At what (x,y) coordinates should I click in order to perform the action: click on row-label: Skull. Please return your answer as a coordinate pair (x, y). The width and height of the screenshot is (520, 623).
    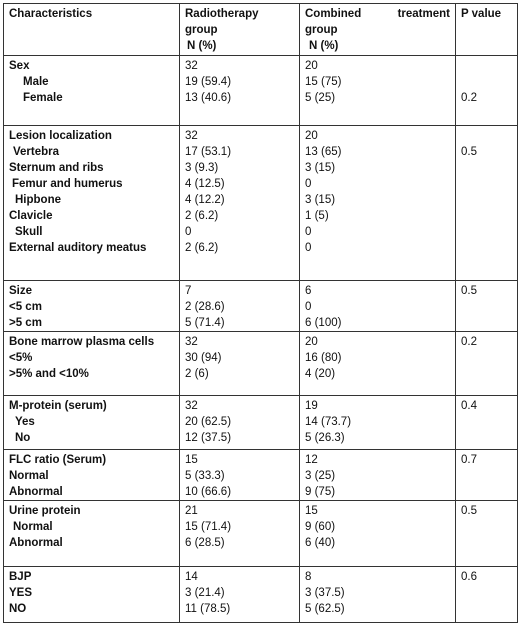
    Looking at the image, I should click on (29, 232).